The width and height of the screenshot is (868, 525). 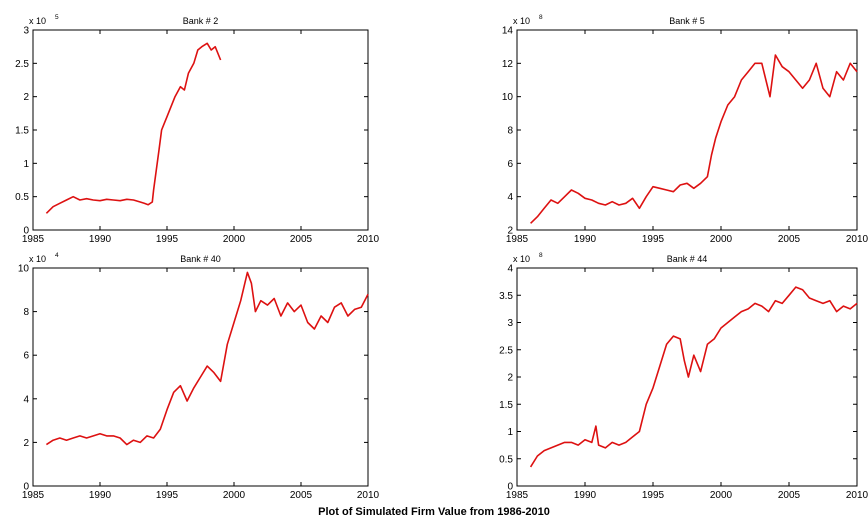 I want to click on subplot-title: Bank # 44, so click(x=687, y=259).